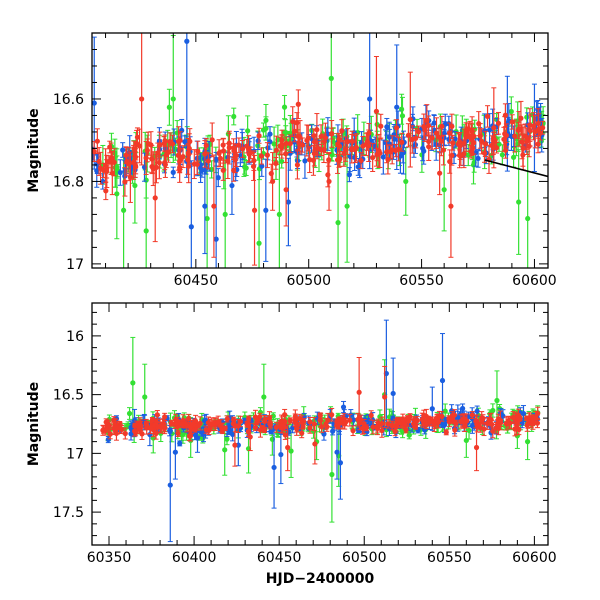 The image size is (600, 600). Describe the element at coordinates (516, 168) in the screenshot. I see `panel1-trend-line` at that location.